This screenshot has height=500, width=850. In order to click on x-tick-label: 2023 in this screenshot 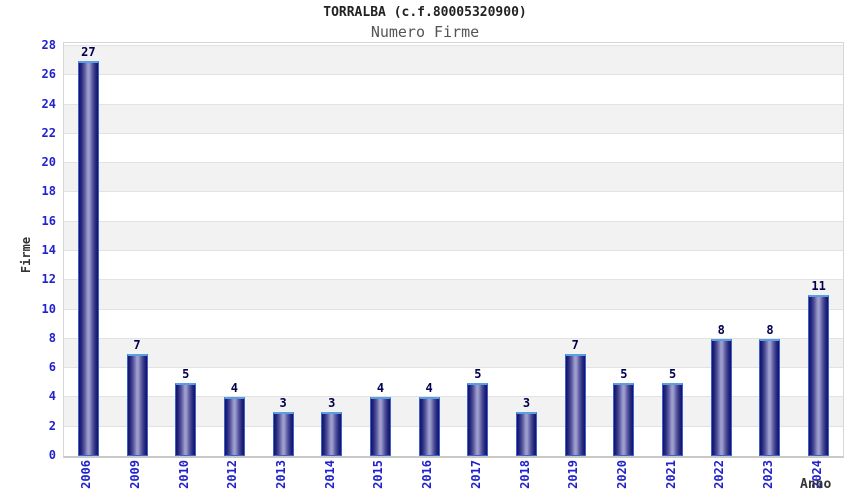, I will do `click(767, 474)`.